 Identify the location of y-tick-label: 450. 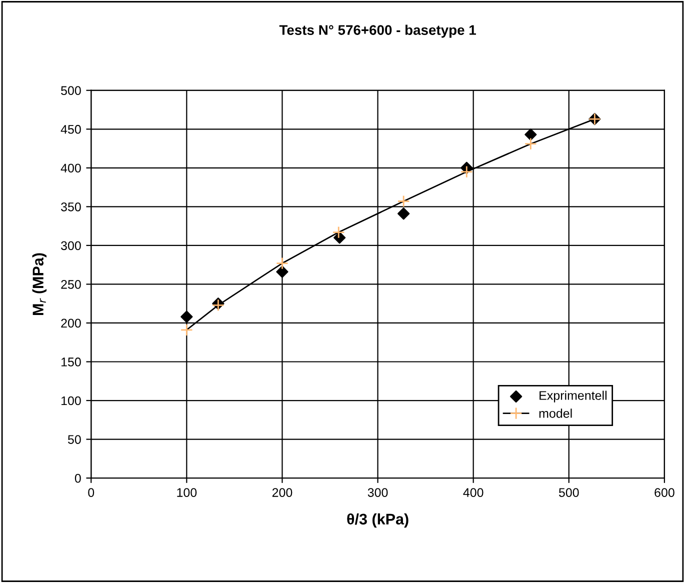
(70, 129).